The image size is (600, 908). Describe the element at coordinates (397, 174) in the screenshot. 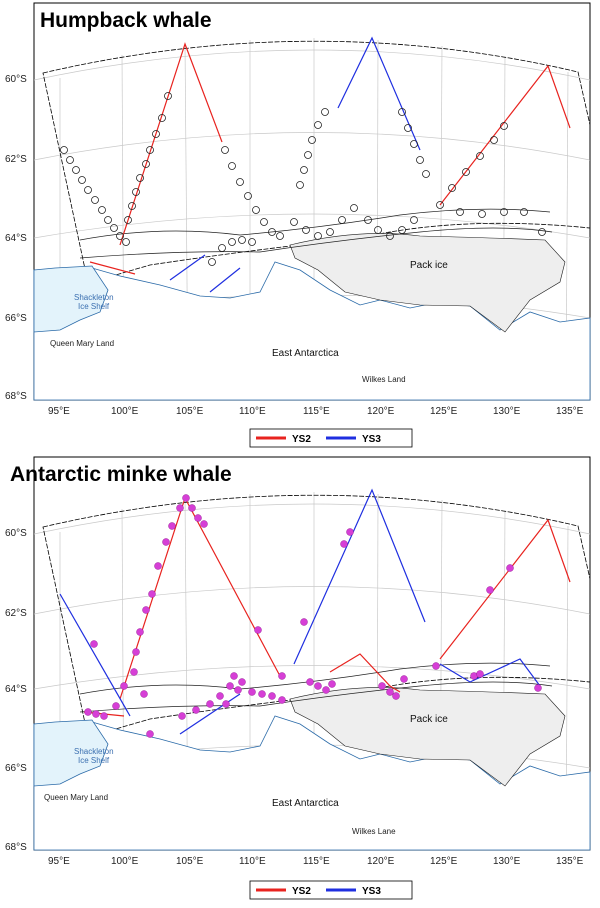

I see `sighting-cluster-120E` at that location.